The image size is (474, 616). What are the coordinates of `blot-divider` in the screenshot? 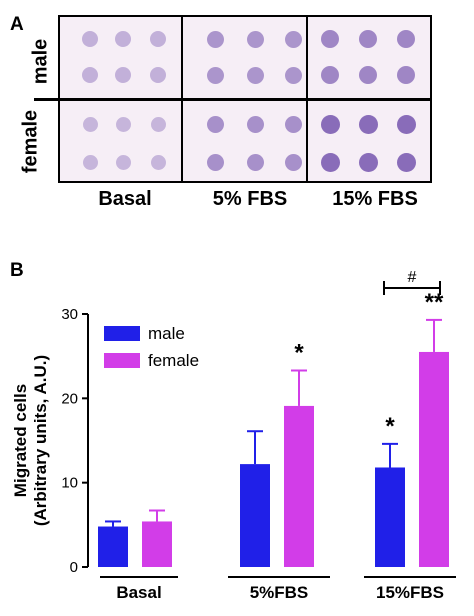 It's located at (232, 99).